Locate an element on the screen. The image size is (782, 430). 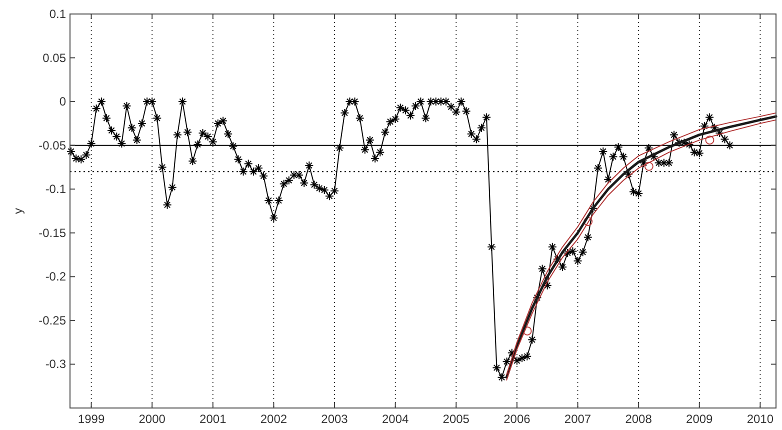
x-tick-label: 2010 is located at coordinates (760, 419).